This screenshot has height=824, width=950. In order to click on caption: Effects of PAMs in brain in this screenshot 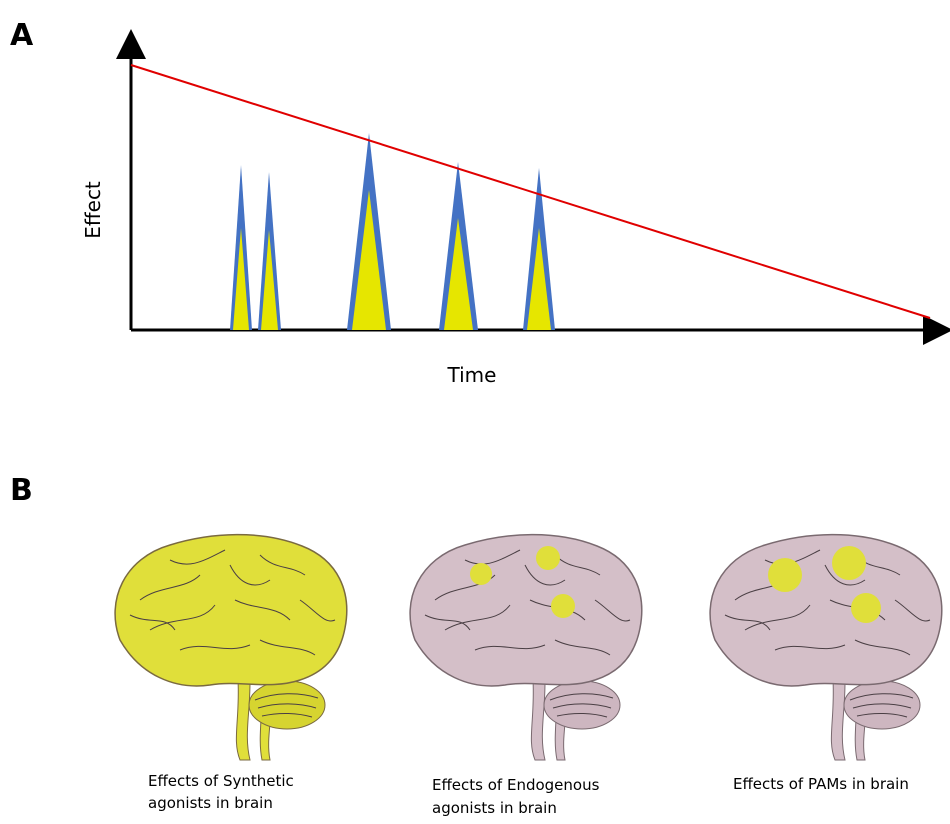, I will do `click(821, 784)`.